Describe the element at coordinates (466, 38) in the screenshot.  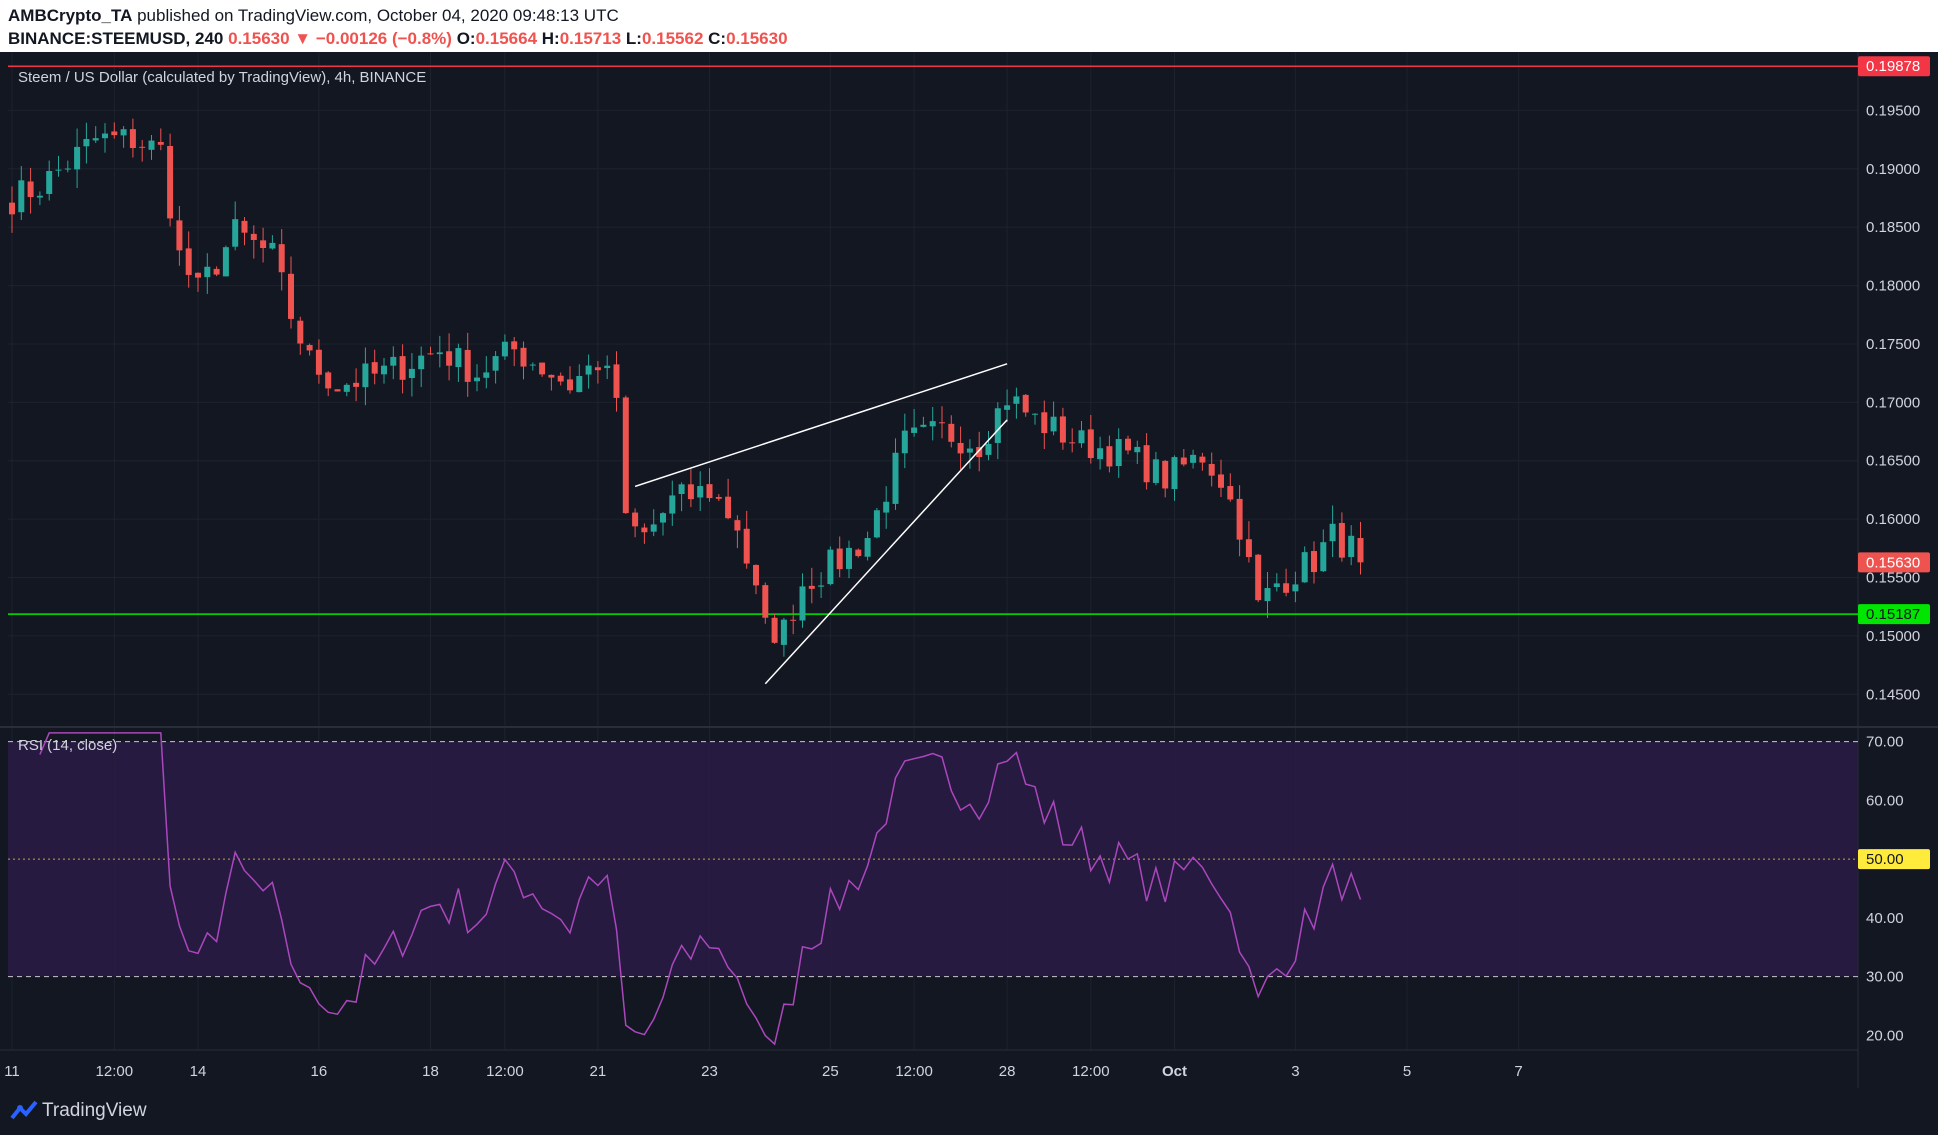
I see `open-label: O:` at that location.